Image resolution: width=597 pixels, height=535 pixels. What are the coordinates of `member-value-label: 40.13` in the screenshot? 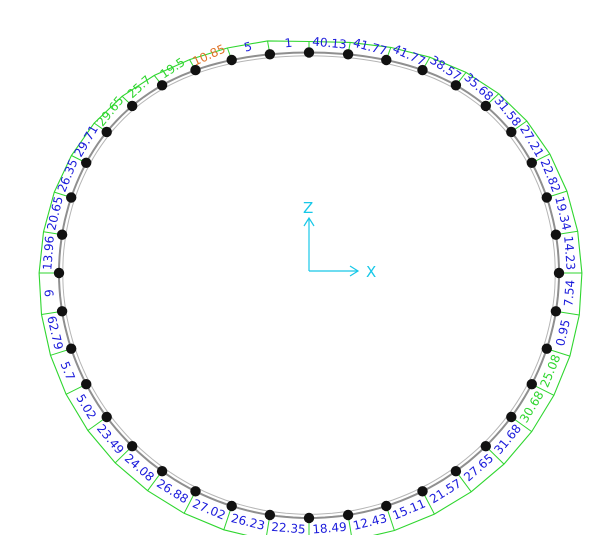 It's located at (329, 43).